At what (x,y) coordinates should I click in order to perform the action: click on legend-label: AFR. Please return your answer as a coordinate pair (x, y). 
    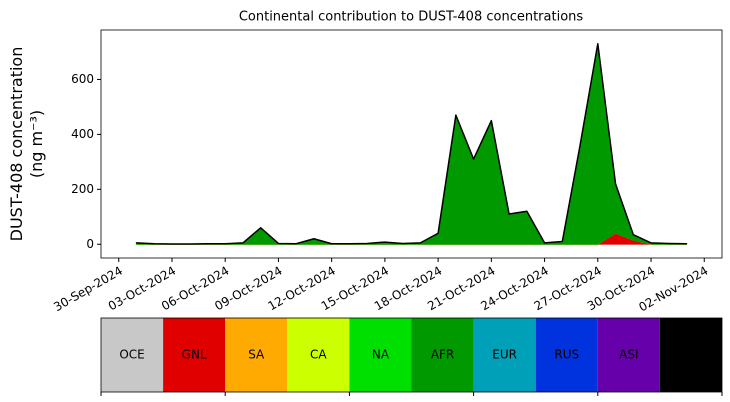
    Looking at the image, I should click on (442, 355).